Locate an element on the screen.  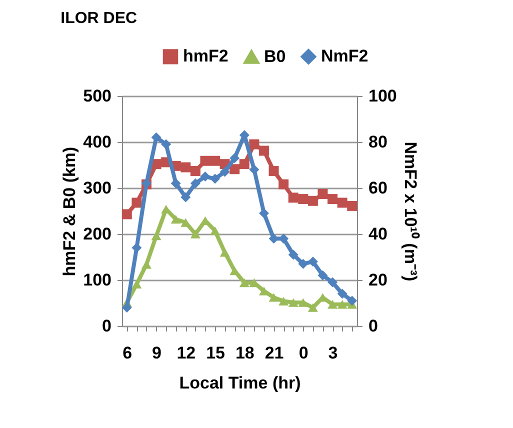
x-tick-label: 9 is located at coordinates (157, 353).